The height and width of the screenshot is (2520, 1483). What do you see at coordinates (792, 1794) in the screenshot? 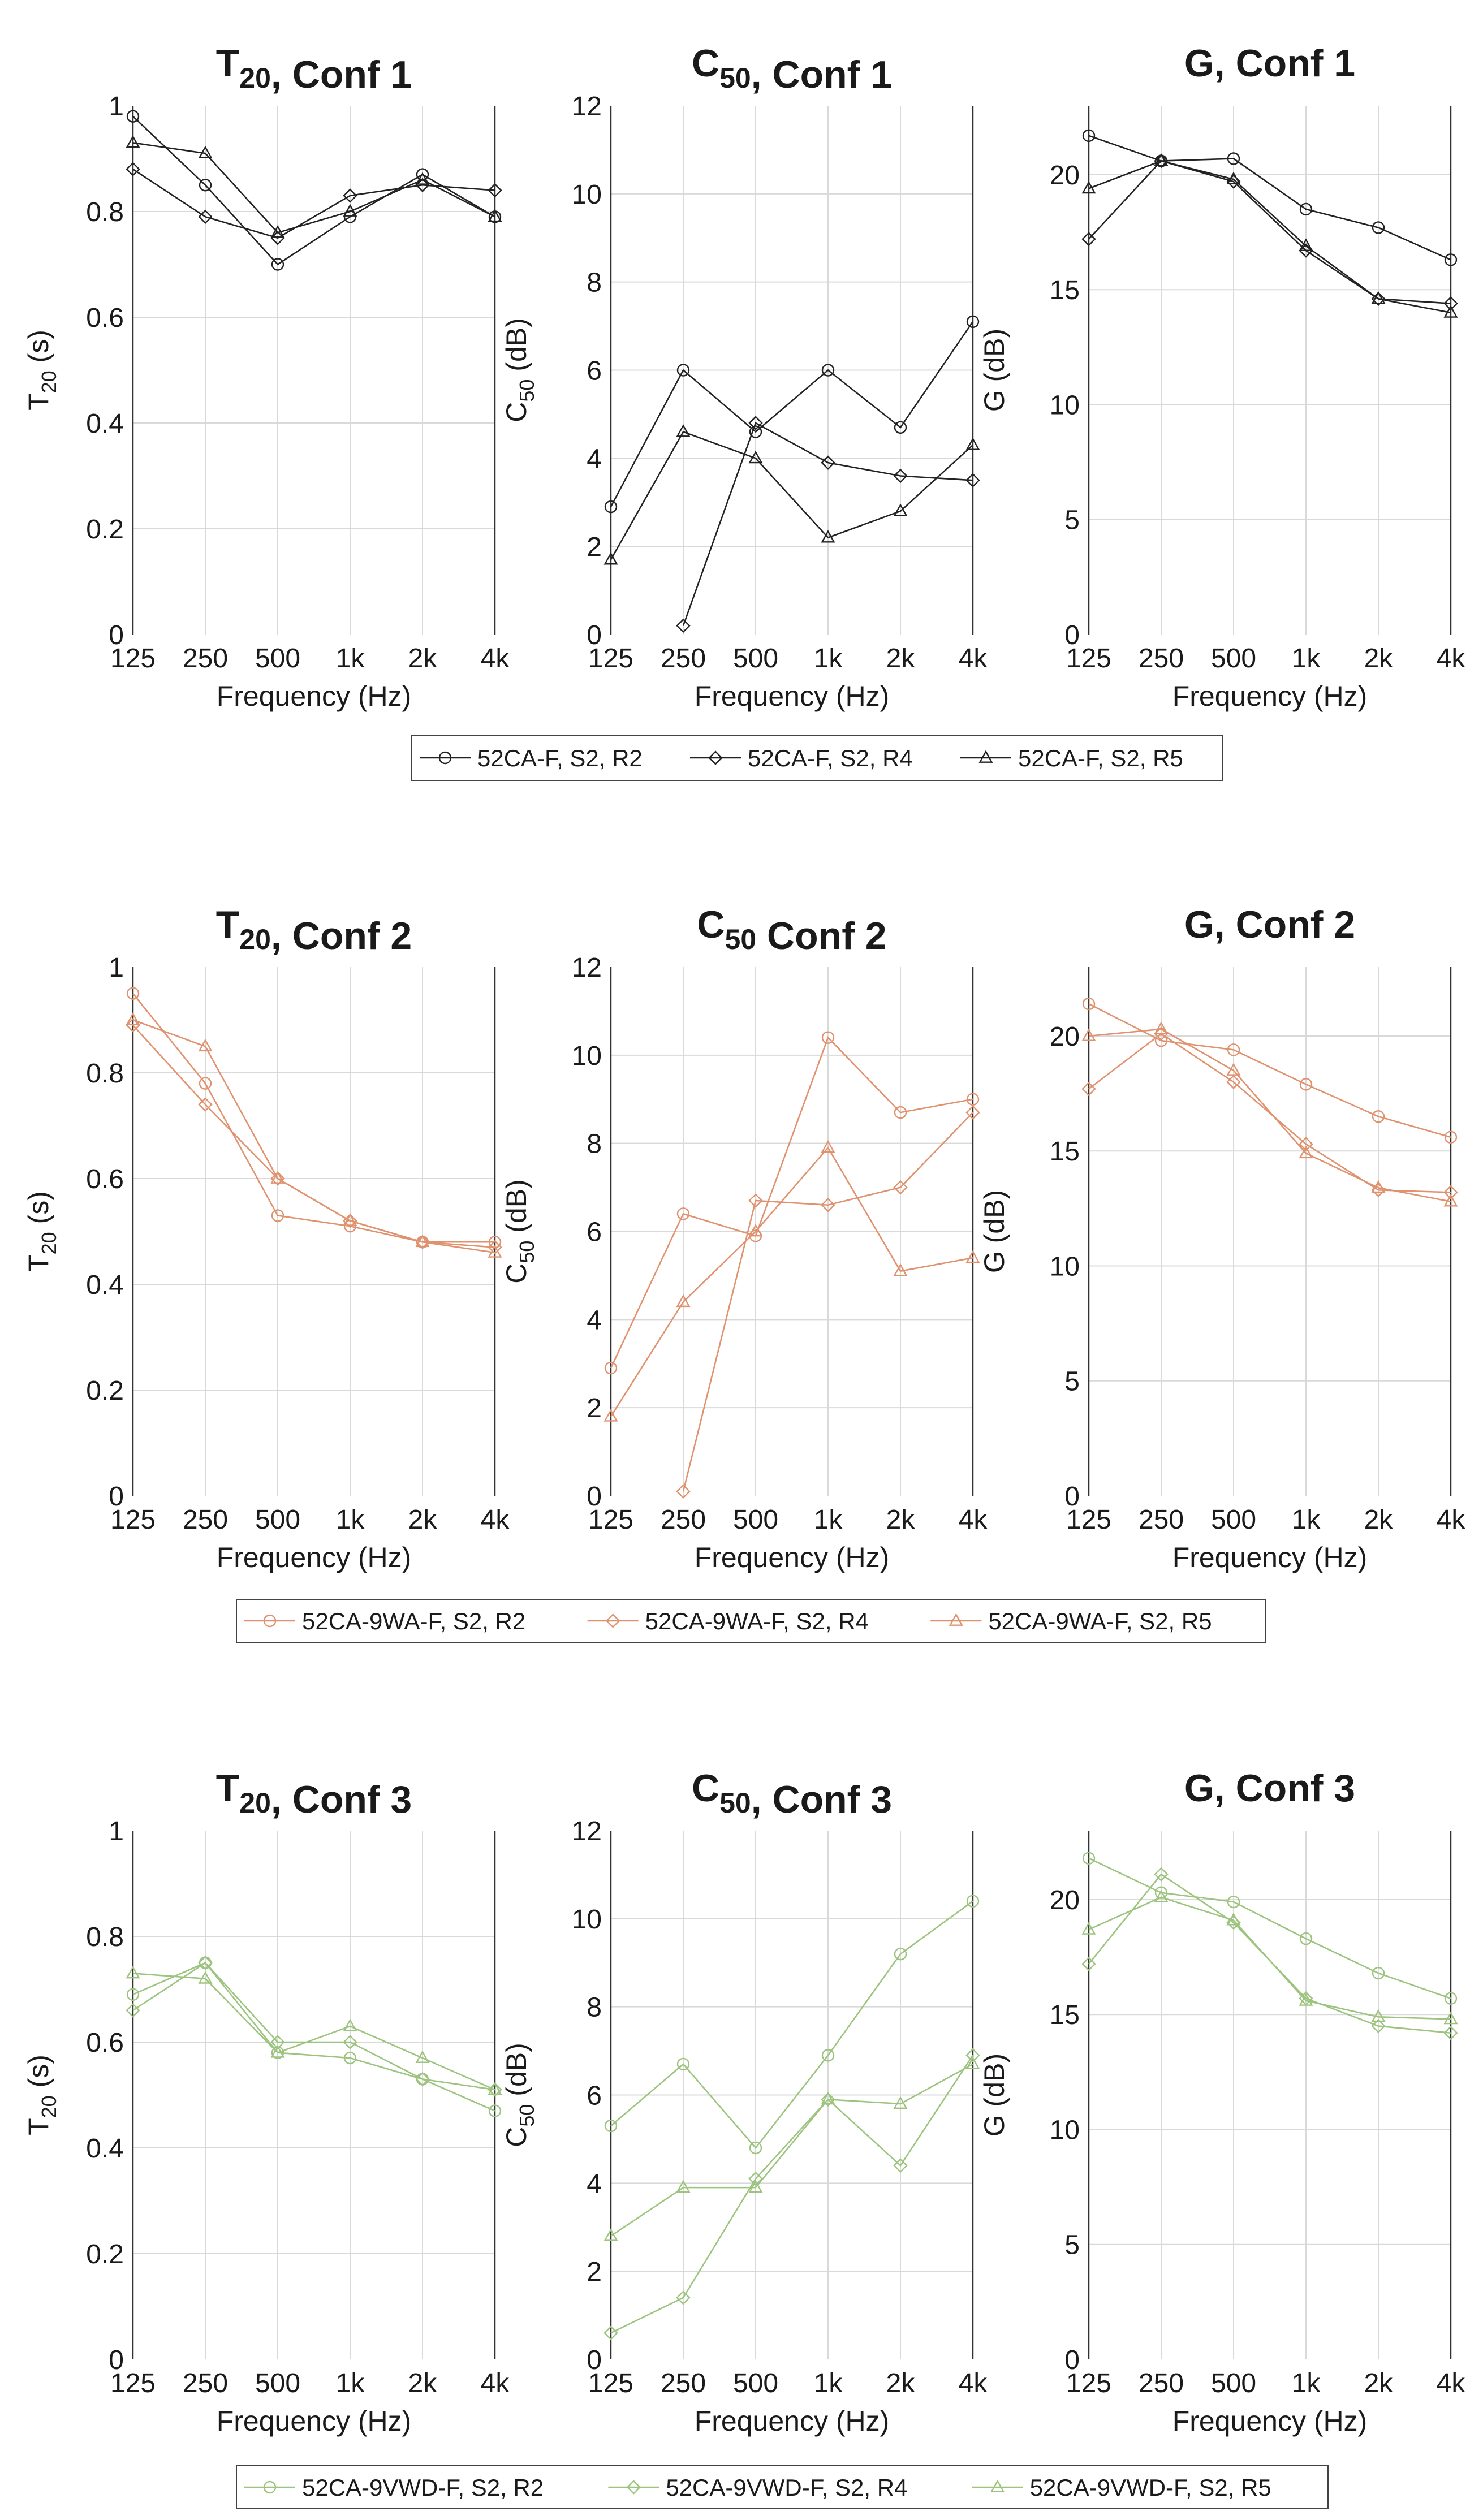
I see `chart-title: C50, Conf 3` at bounding box center [792, 1794].